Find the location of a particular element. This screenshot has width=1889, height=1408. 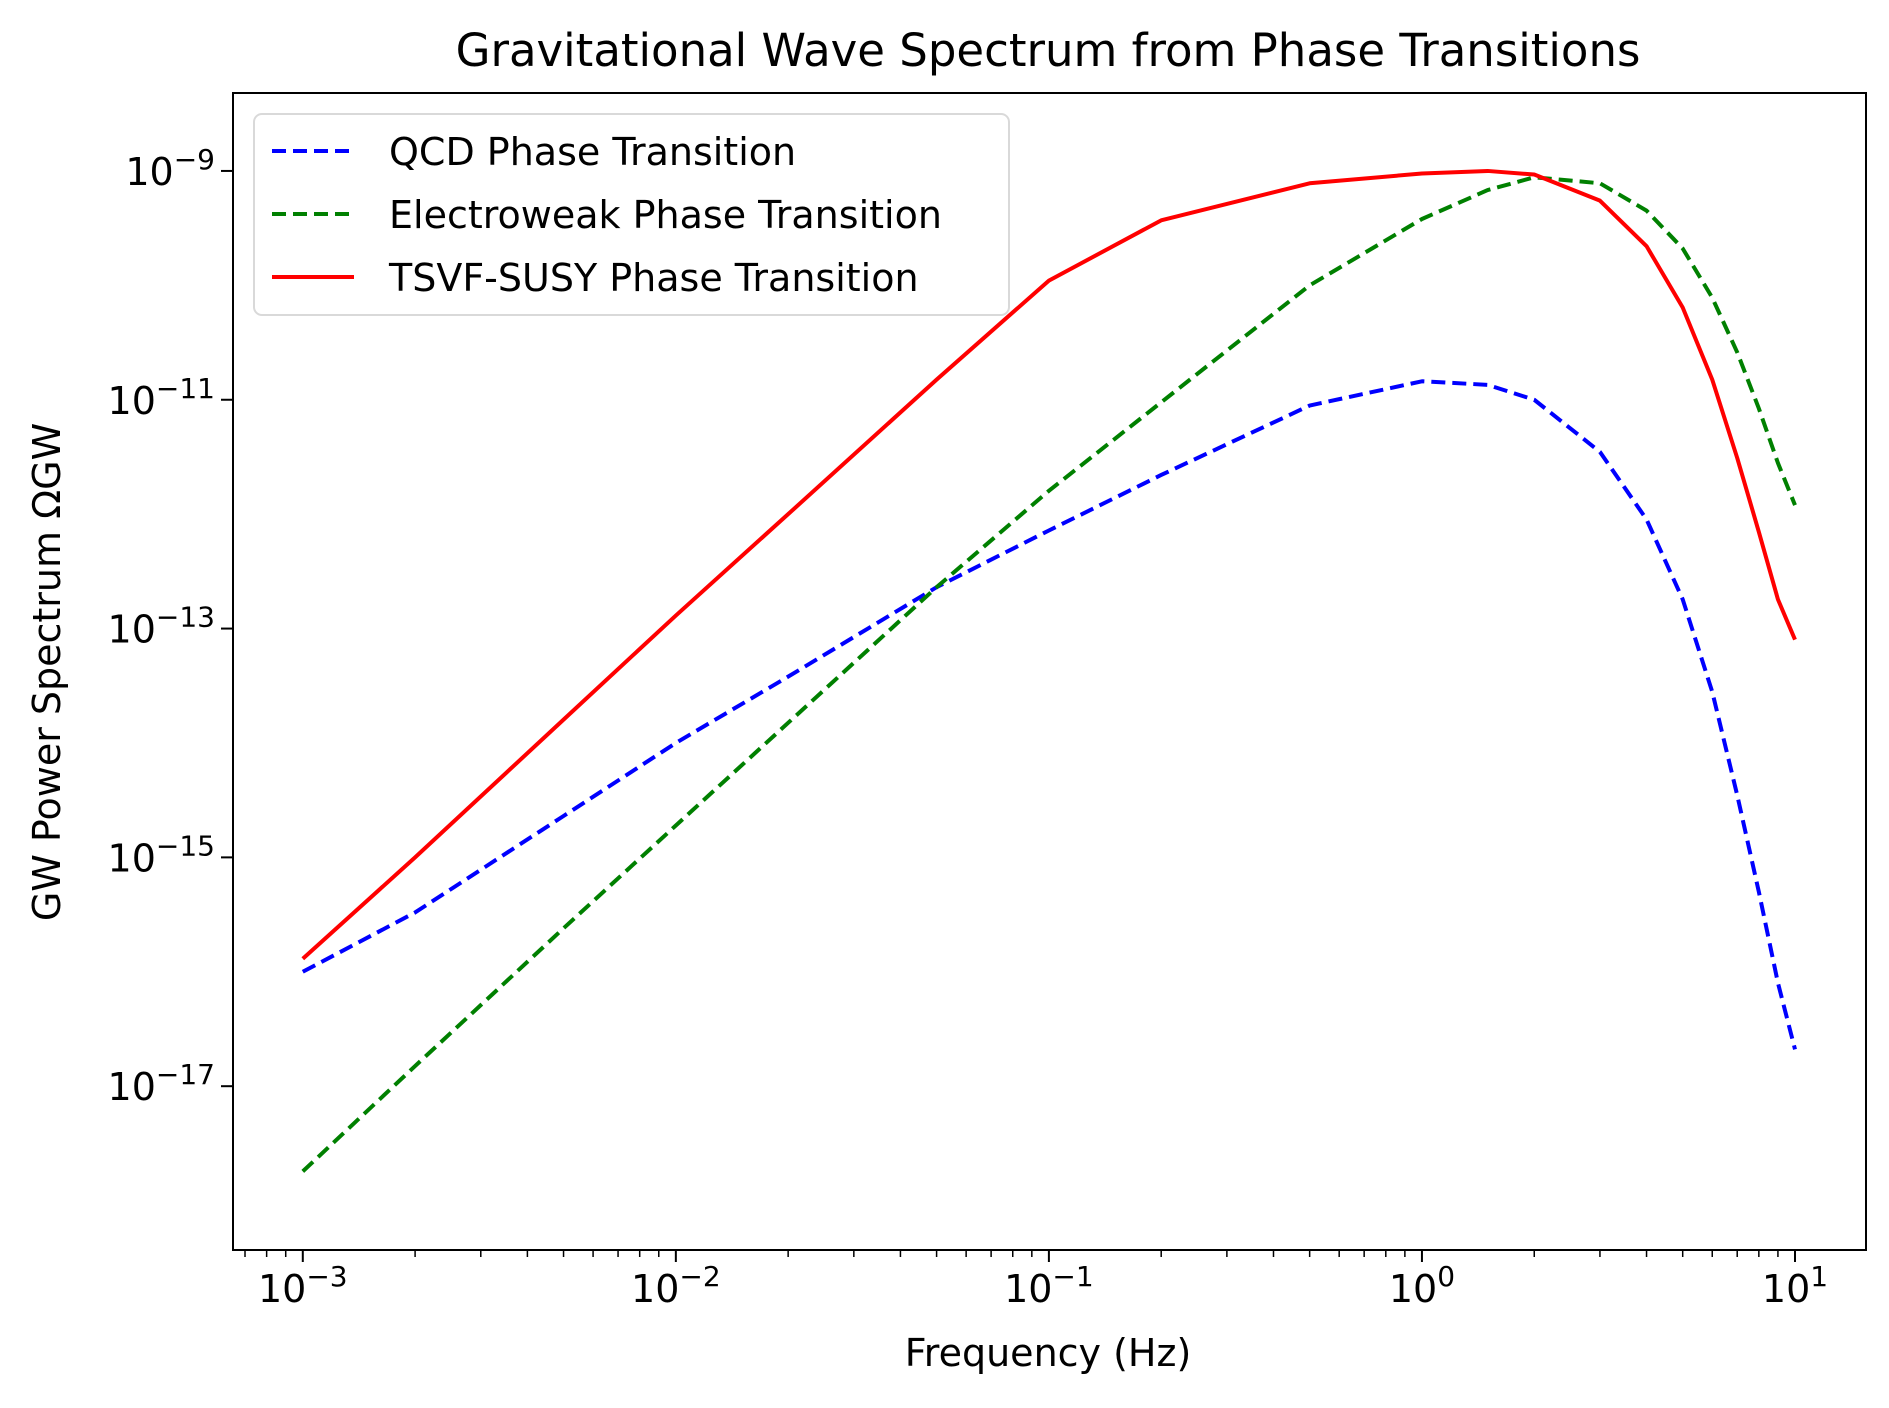

x-tick-label: 10⁻¹ is located at coordinates (1049, 1285).